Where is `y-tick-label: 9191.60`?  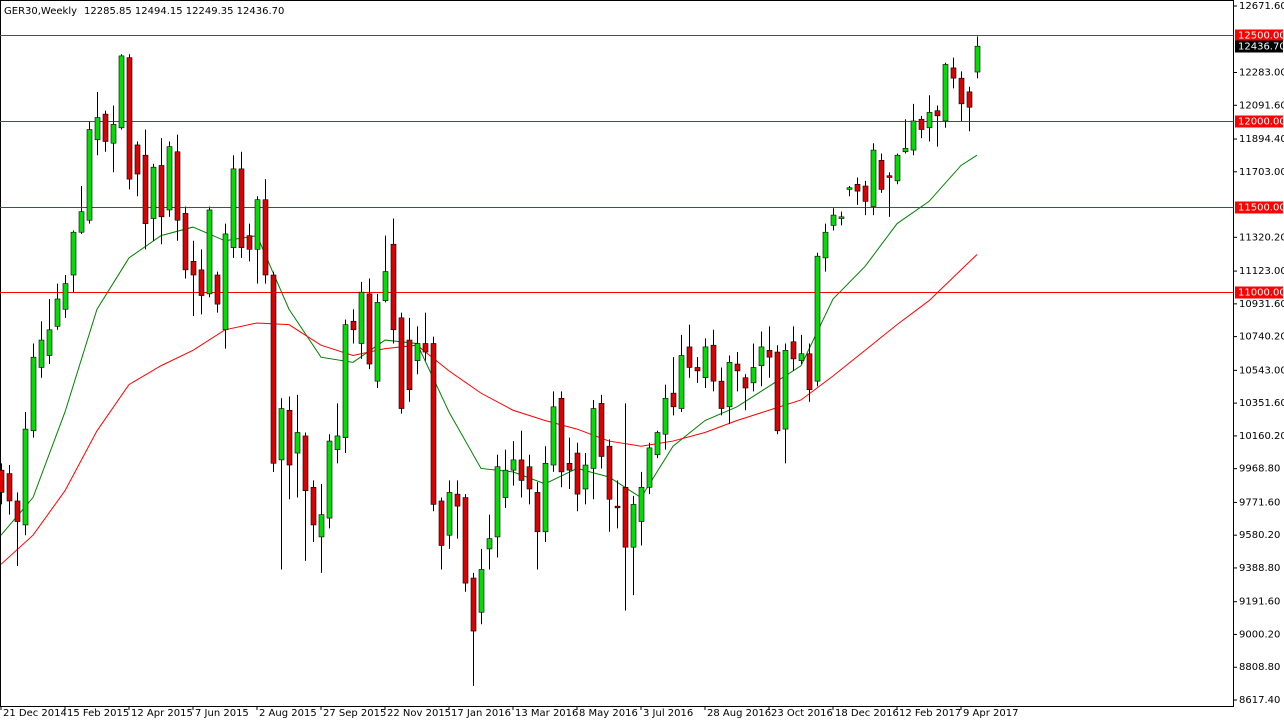 y-tick-label: 9191.60 is located at coordinates (1259, 602).